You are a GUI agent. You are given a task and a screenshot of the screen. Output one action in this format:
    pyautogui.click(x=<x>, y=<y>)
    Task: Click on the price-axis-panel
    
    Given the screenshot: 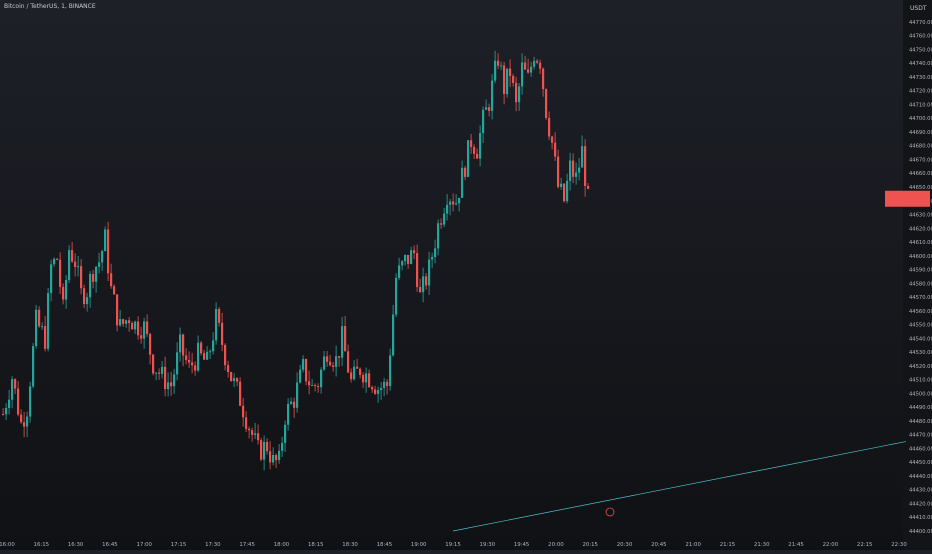 What is the action you would take?
    pyautogui.click(x=917, y=275)
    